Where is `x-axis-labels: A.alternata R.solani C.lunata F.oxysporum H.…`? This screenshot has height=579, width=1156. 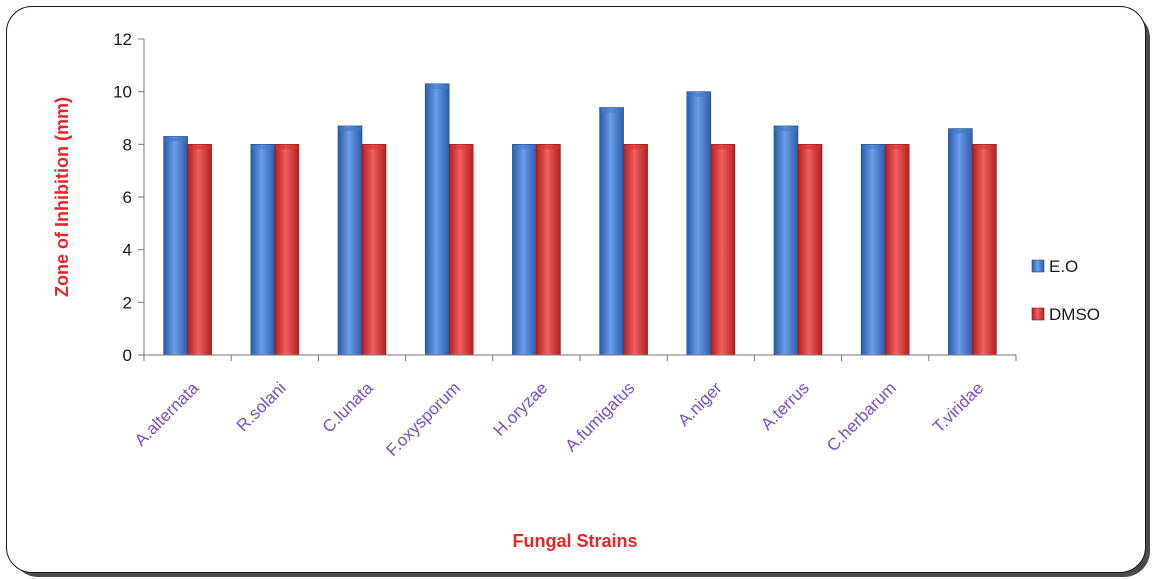 x-axis-labels: A.alternata R.solani C.lunata F.oxysporum H.… is located at coordinates (559, 419).